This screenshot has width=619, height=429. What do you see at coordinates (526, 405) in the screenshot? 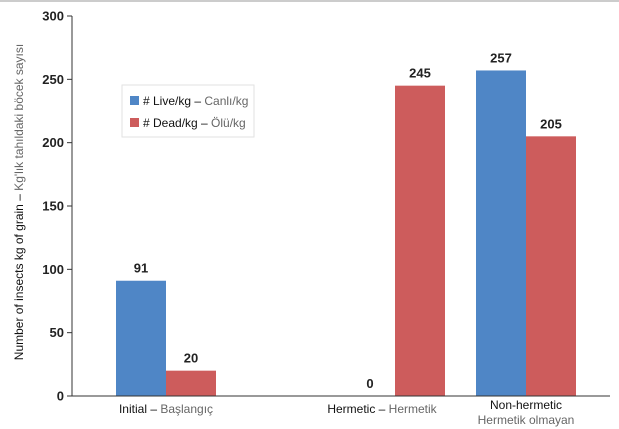
I see `x-category-main: Non-hermetic` at bounding box center [526, 405].